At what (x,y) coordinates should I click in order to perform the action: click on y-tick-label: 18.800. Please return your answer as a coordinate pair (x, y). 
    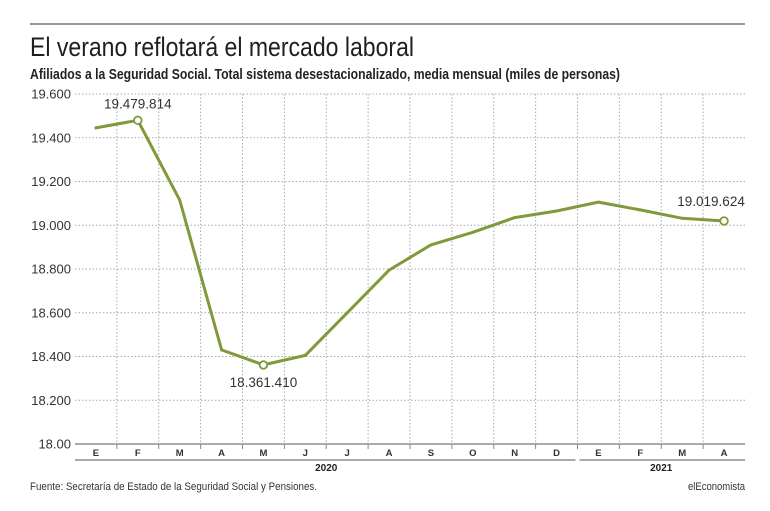
    Looking at the image, I should click on (51, 269).